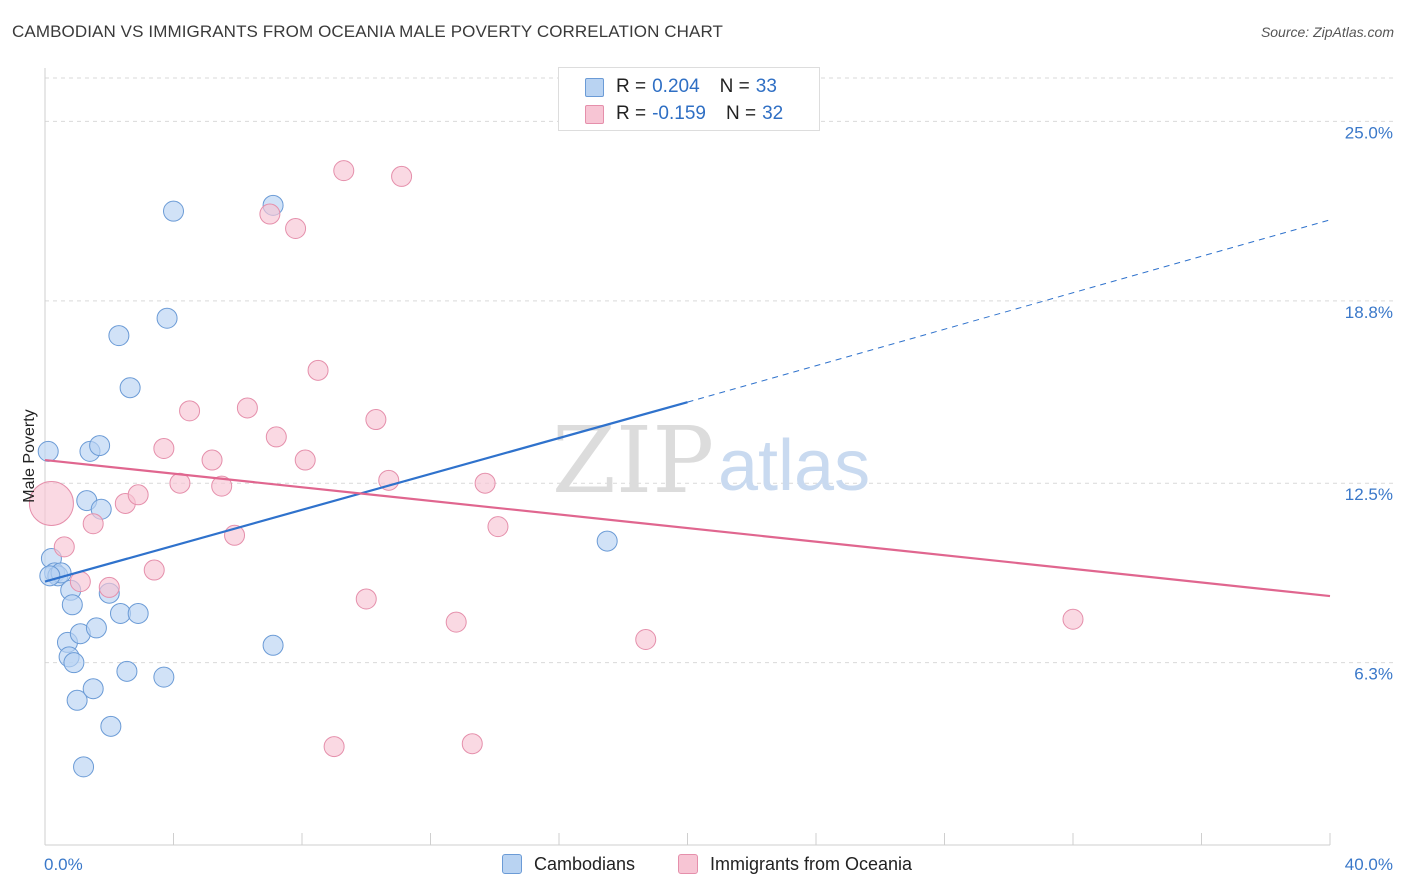  Describe the element at coordinates (676, 86) in the screenshot. I see `r-value: 0.204` at that location.